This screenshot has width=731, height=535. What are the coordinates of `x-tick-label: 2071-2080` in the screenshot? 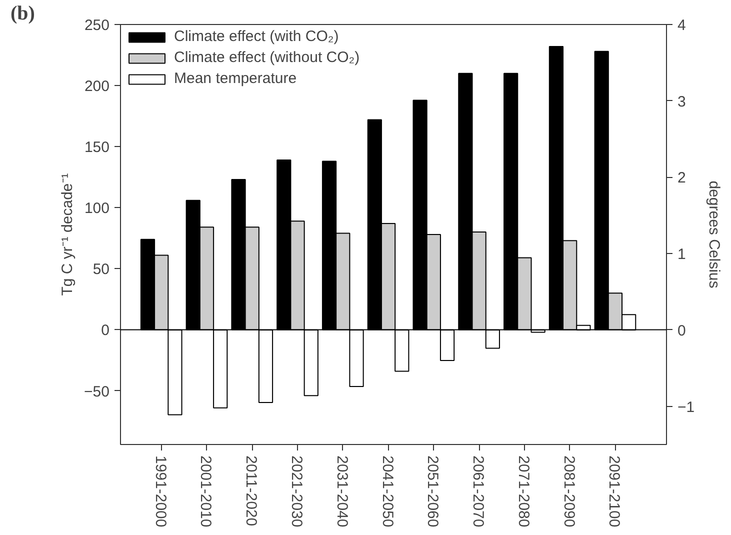 It's located at (523, 492).